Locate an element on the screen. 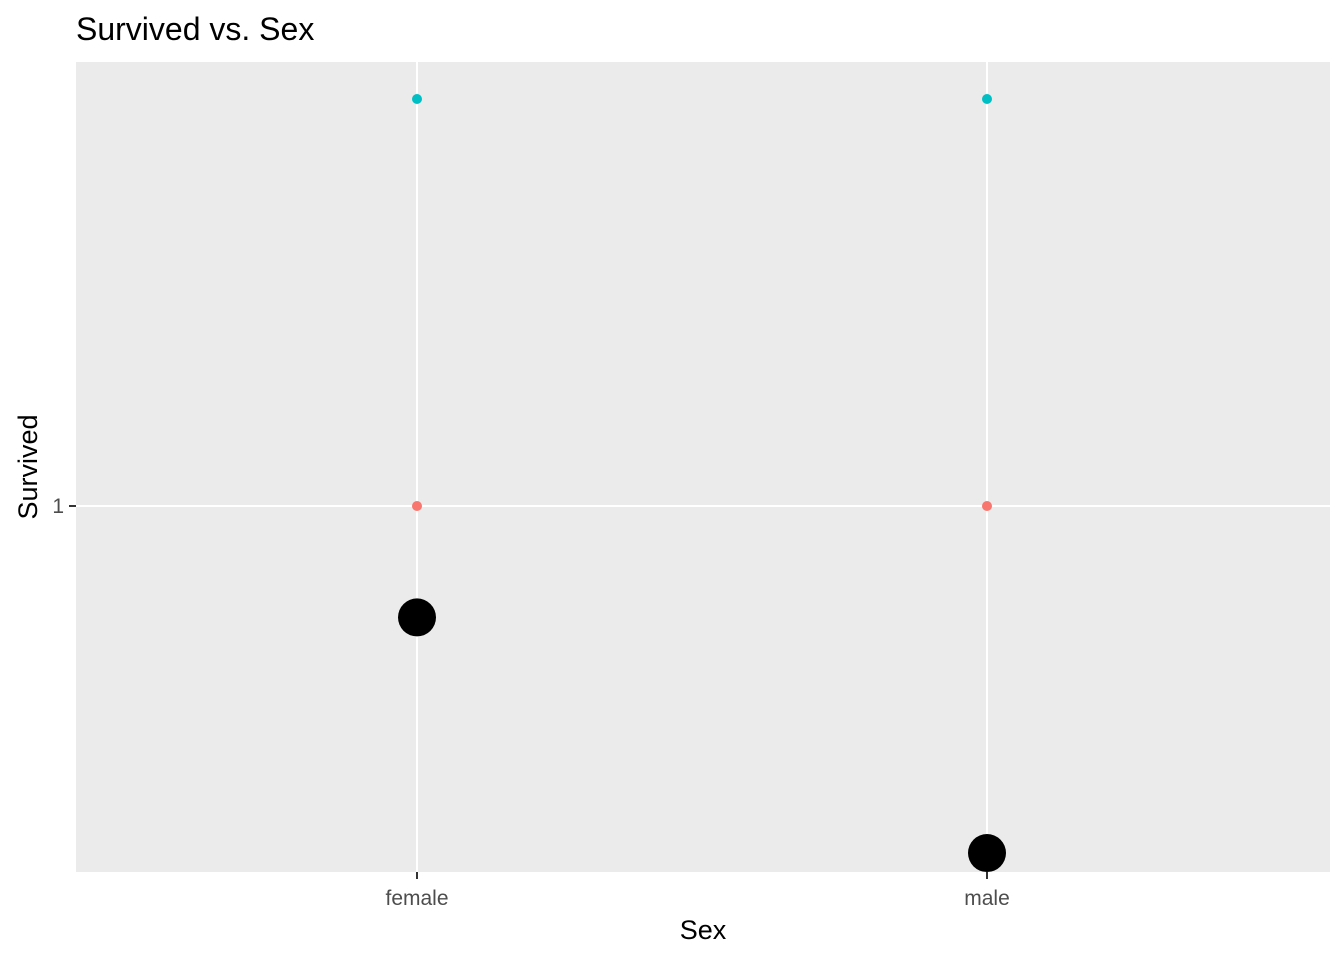 Image resolution: width=1344 pixels, height=960 pixels. y-axis-title: Survived is located at coordinates (28, 466).